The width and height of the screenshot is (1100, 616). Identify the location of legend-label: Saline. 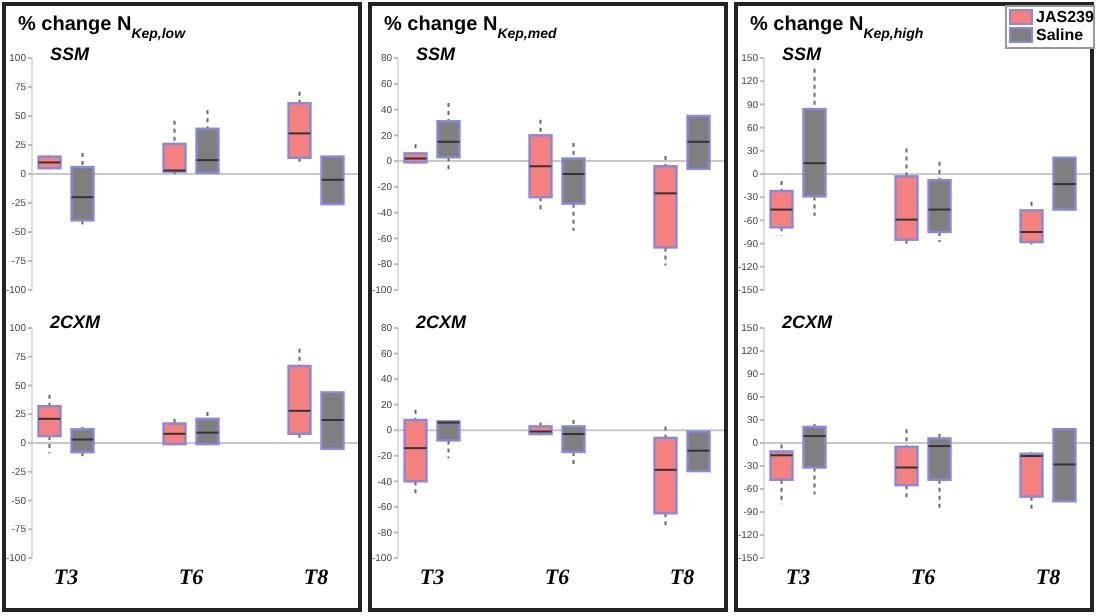
(1060, 35).